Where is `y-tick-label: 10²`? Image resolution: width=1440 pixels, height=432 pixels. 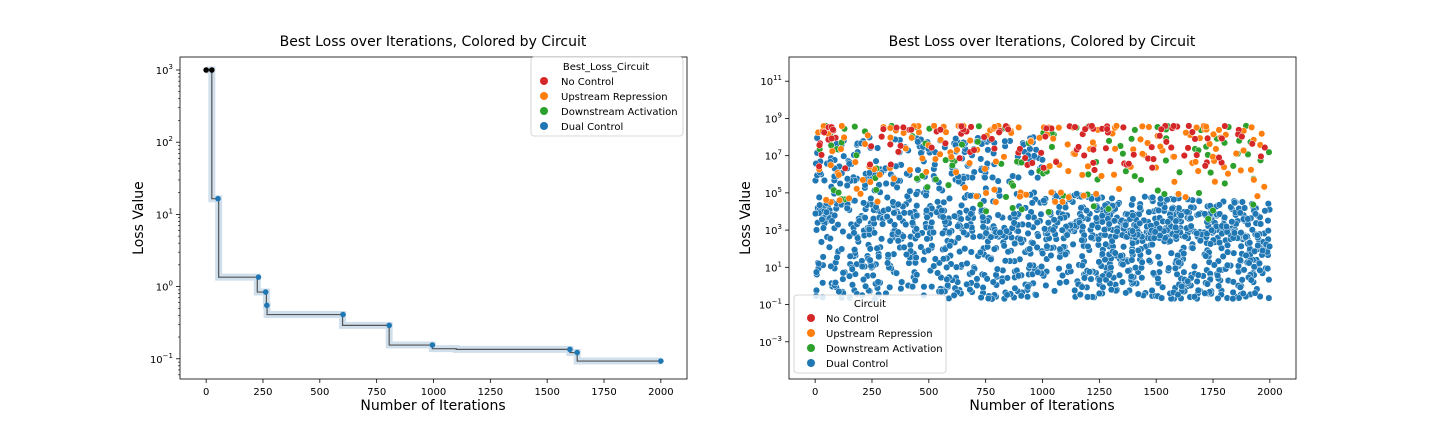
y-tick-label: 10² is located at coordinates (164, 142).